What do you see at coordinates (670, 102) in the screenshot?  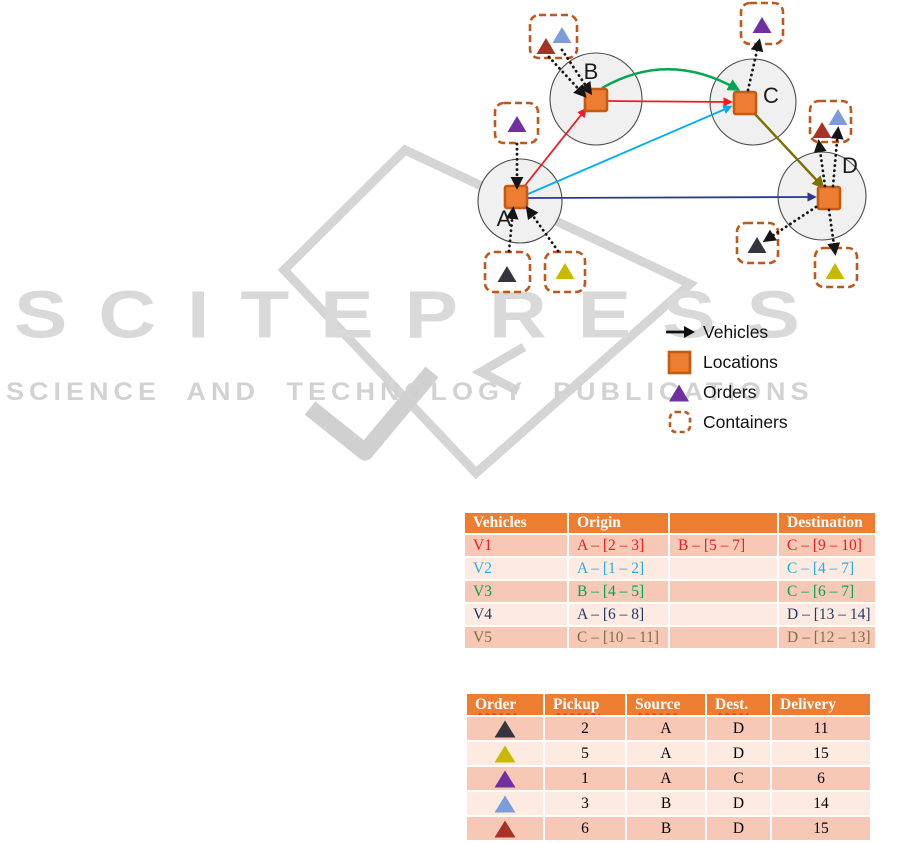 I see `route-v1-b-to-c` at bounding box center [670, 102].